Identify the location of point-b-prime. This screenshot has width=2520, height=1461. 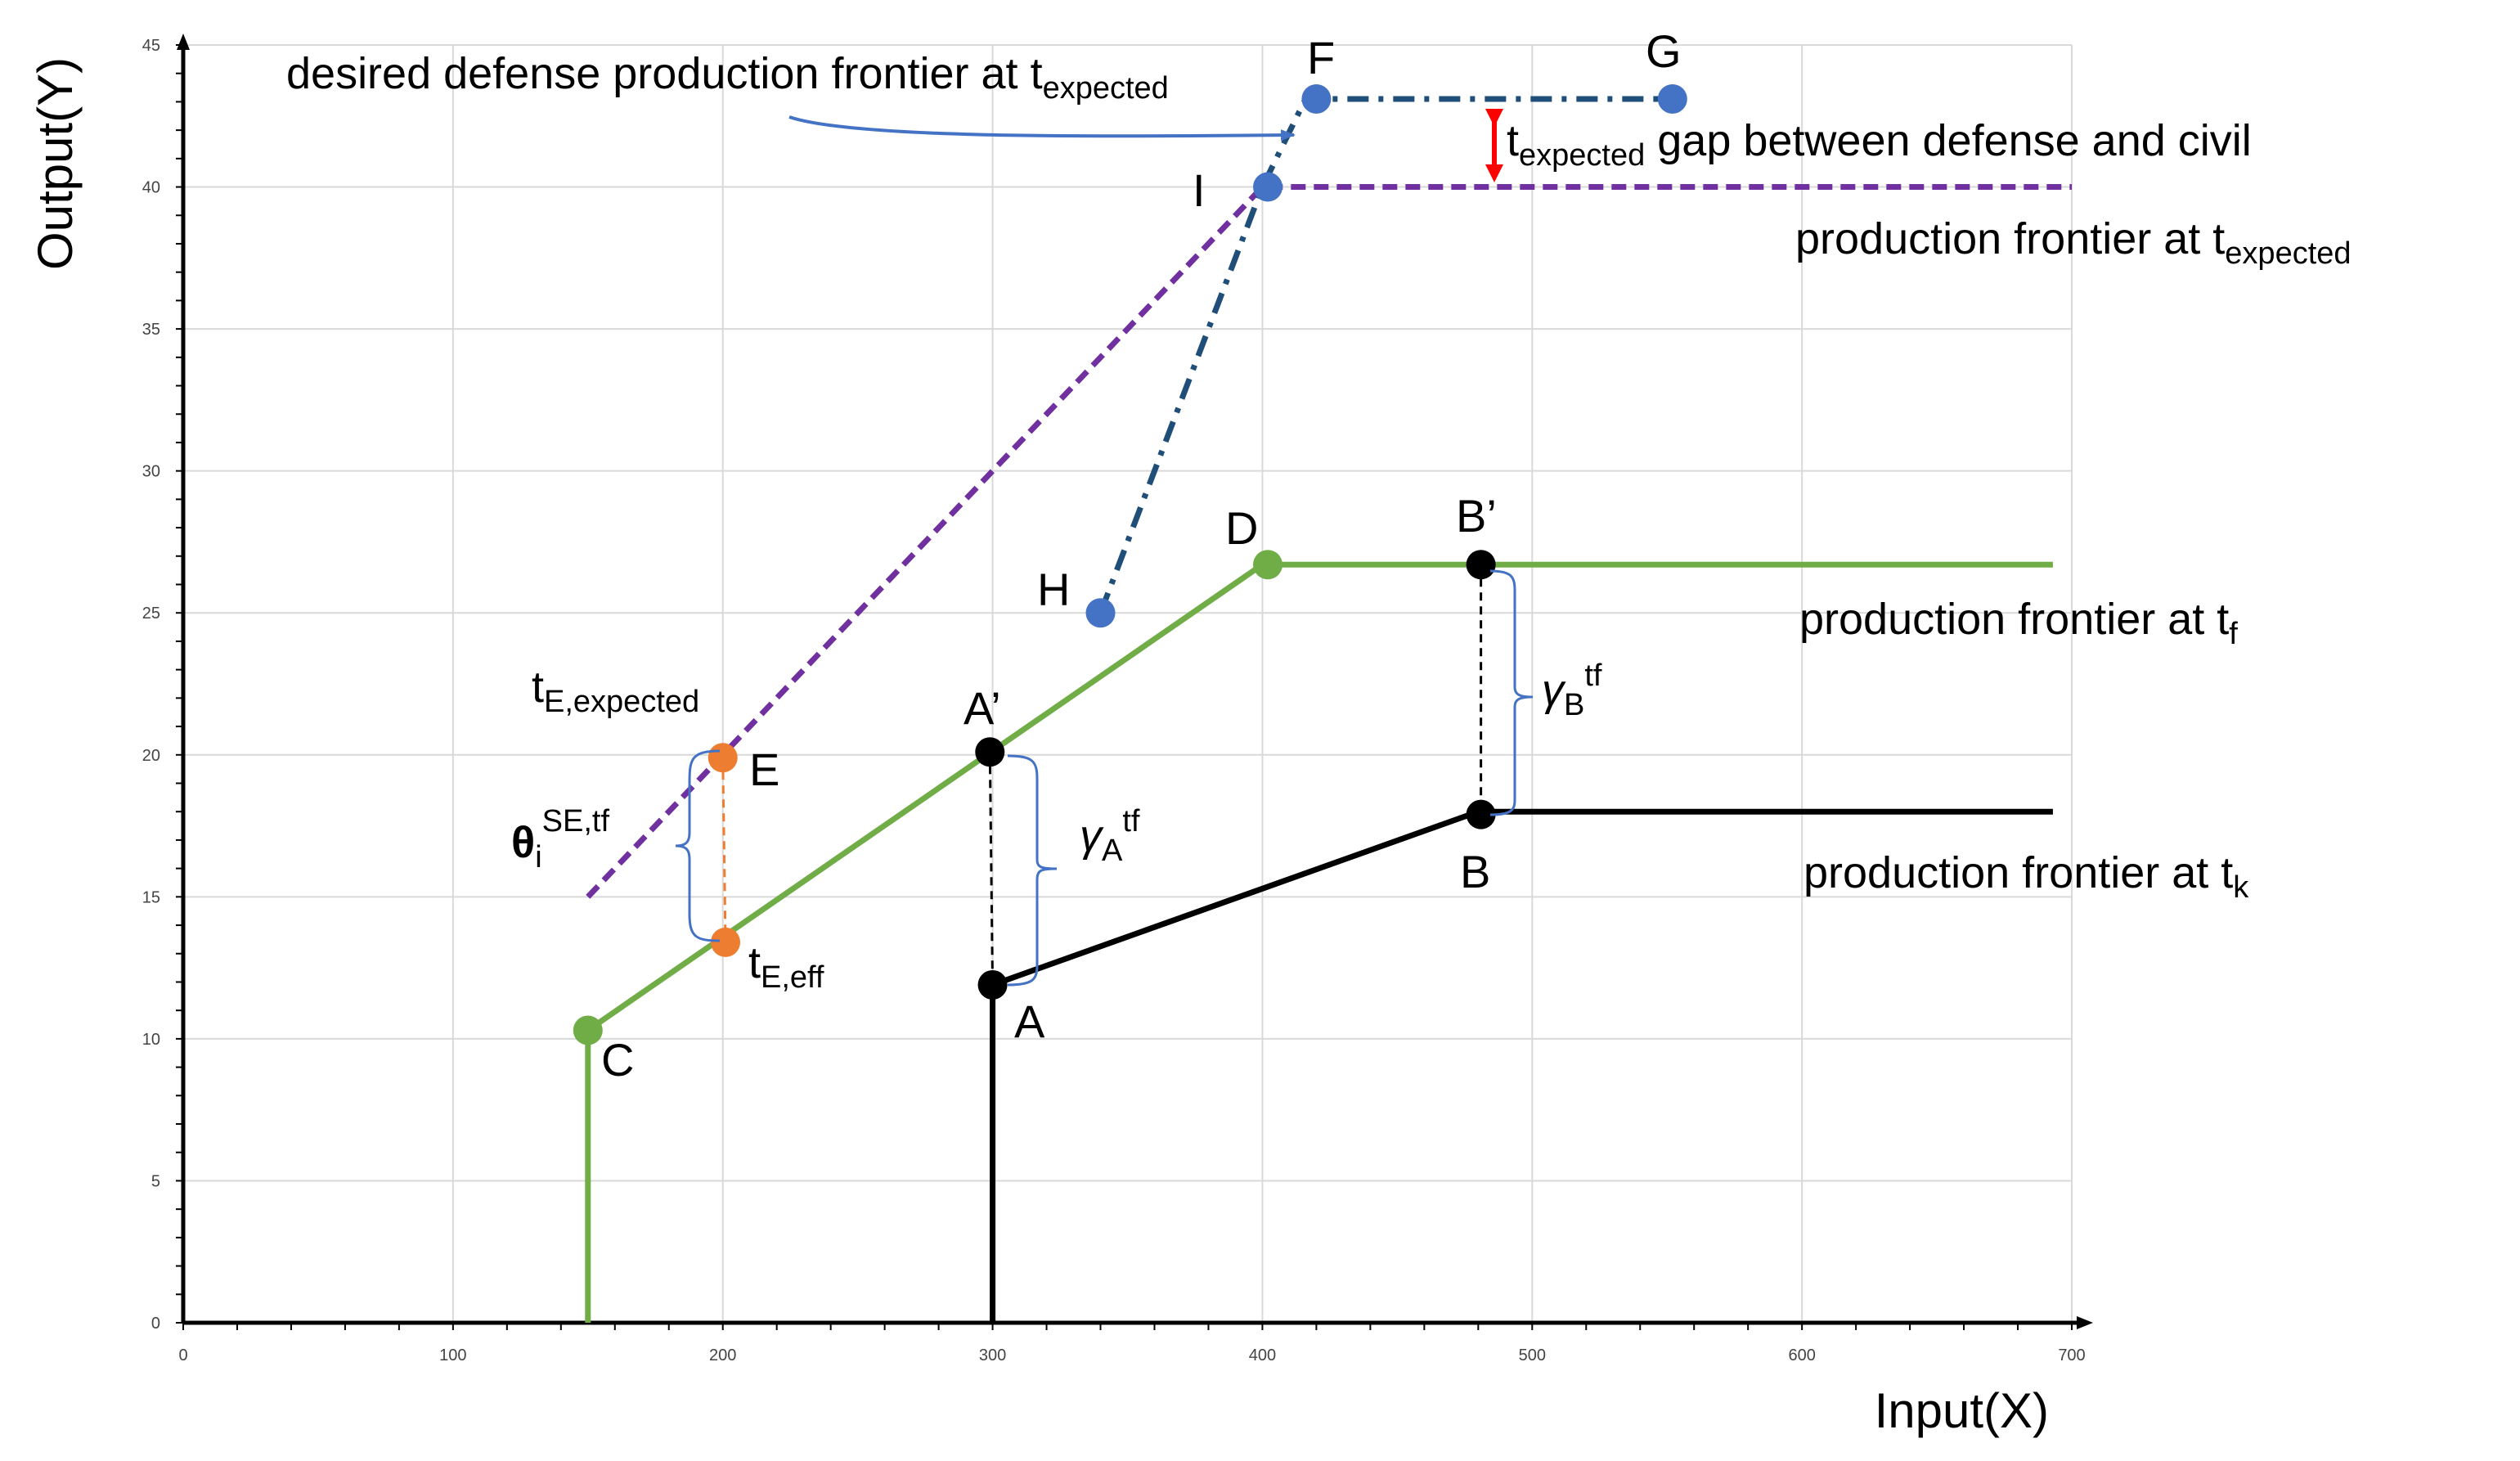
(1481, 565).